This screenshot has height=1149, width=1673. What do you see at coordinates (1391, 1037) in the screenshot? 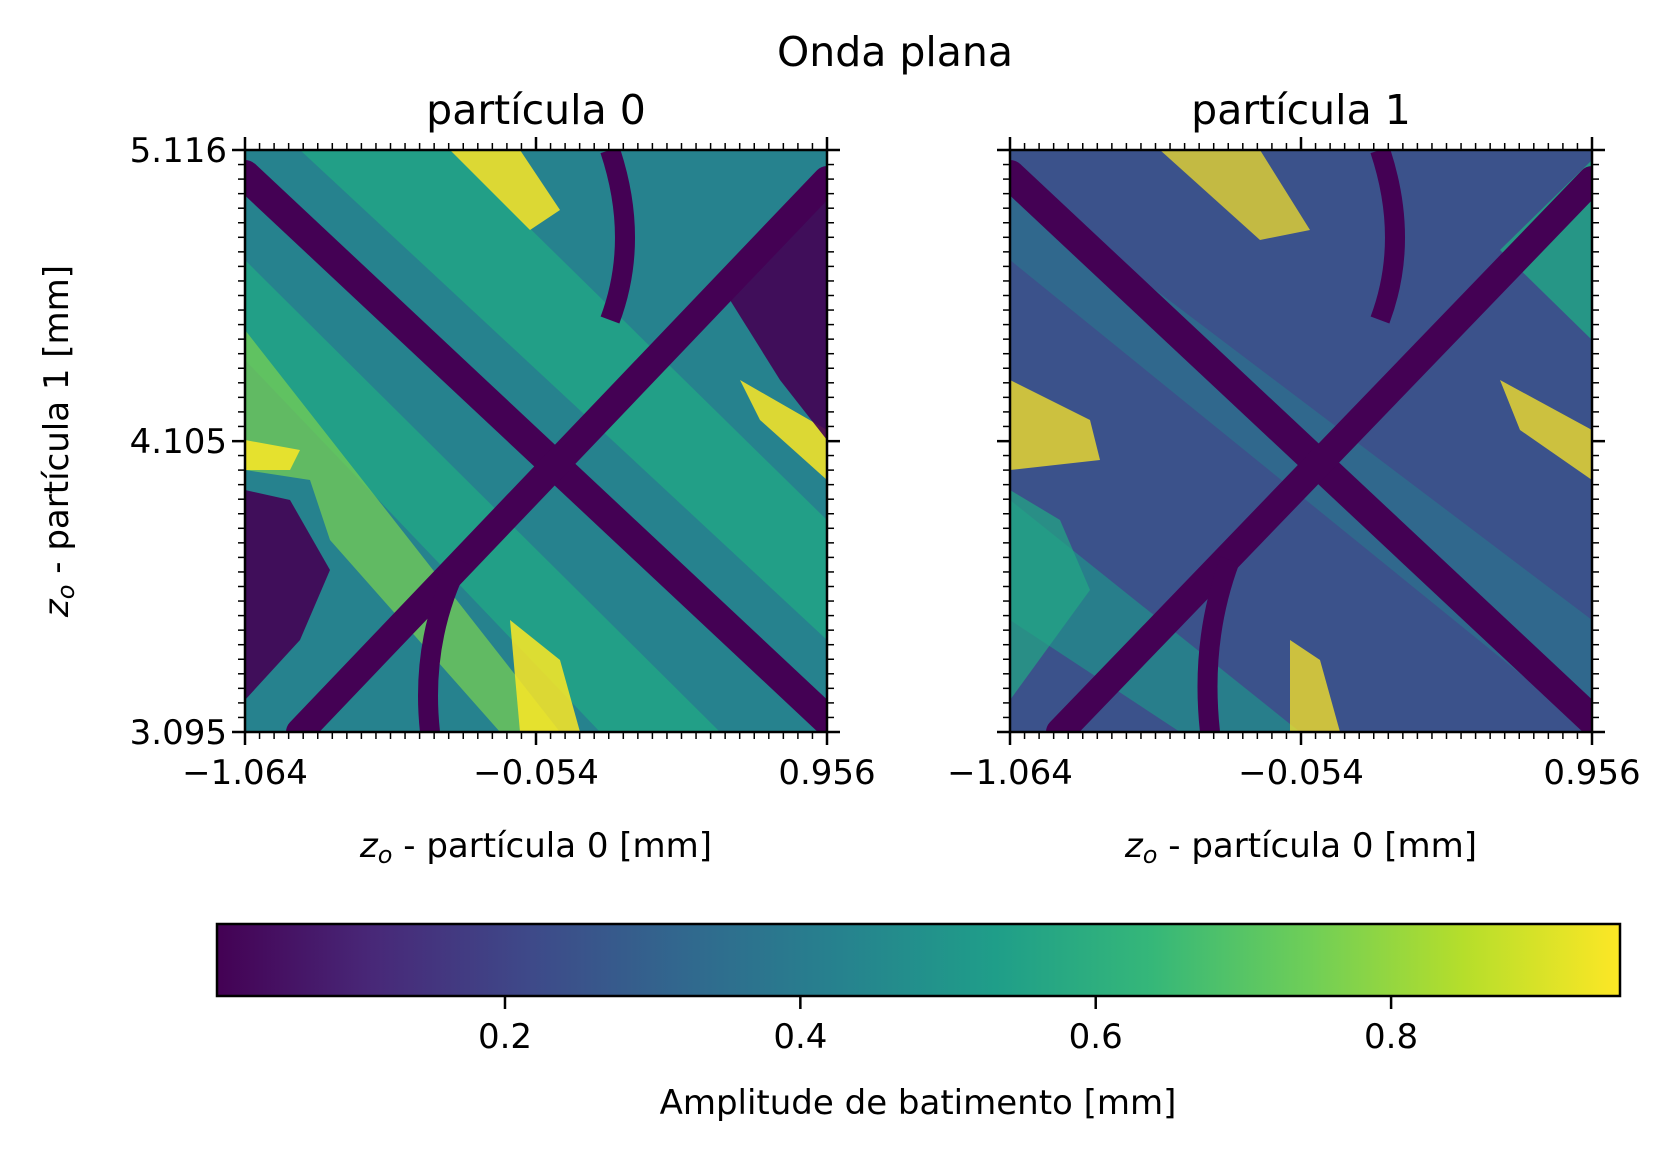
I see `colorbar-tick-label: 0.8` at bounding box center [1391, 1037].